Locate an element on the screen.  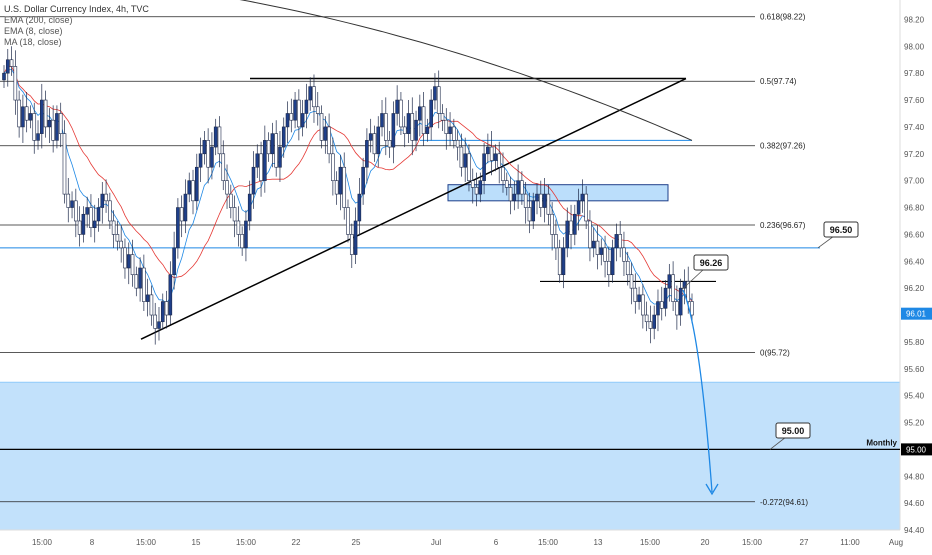
callout-label: 95.00 is located at coordinates (793, 431).